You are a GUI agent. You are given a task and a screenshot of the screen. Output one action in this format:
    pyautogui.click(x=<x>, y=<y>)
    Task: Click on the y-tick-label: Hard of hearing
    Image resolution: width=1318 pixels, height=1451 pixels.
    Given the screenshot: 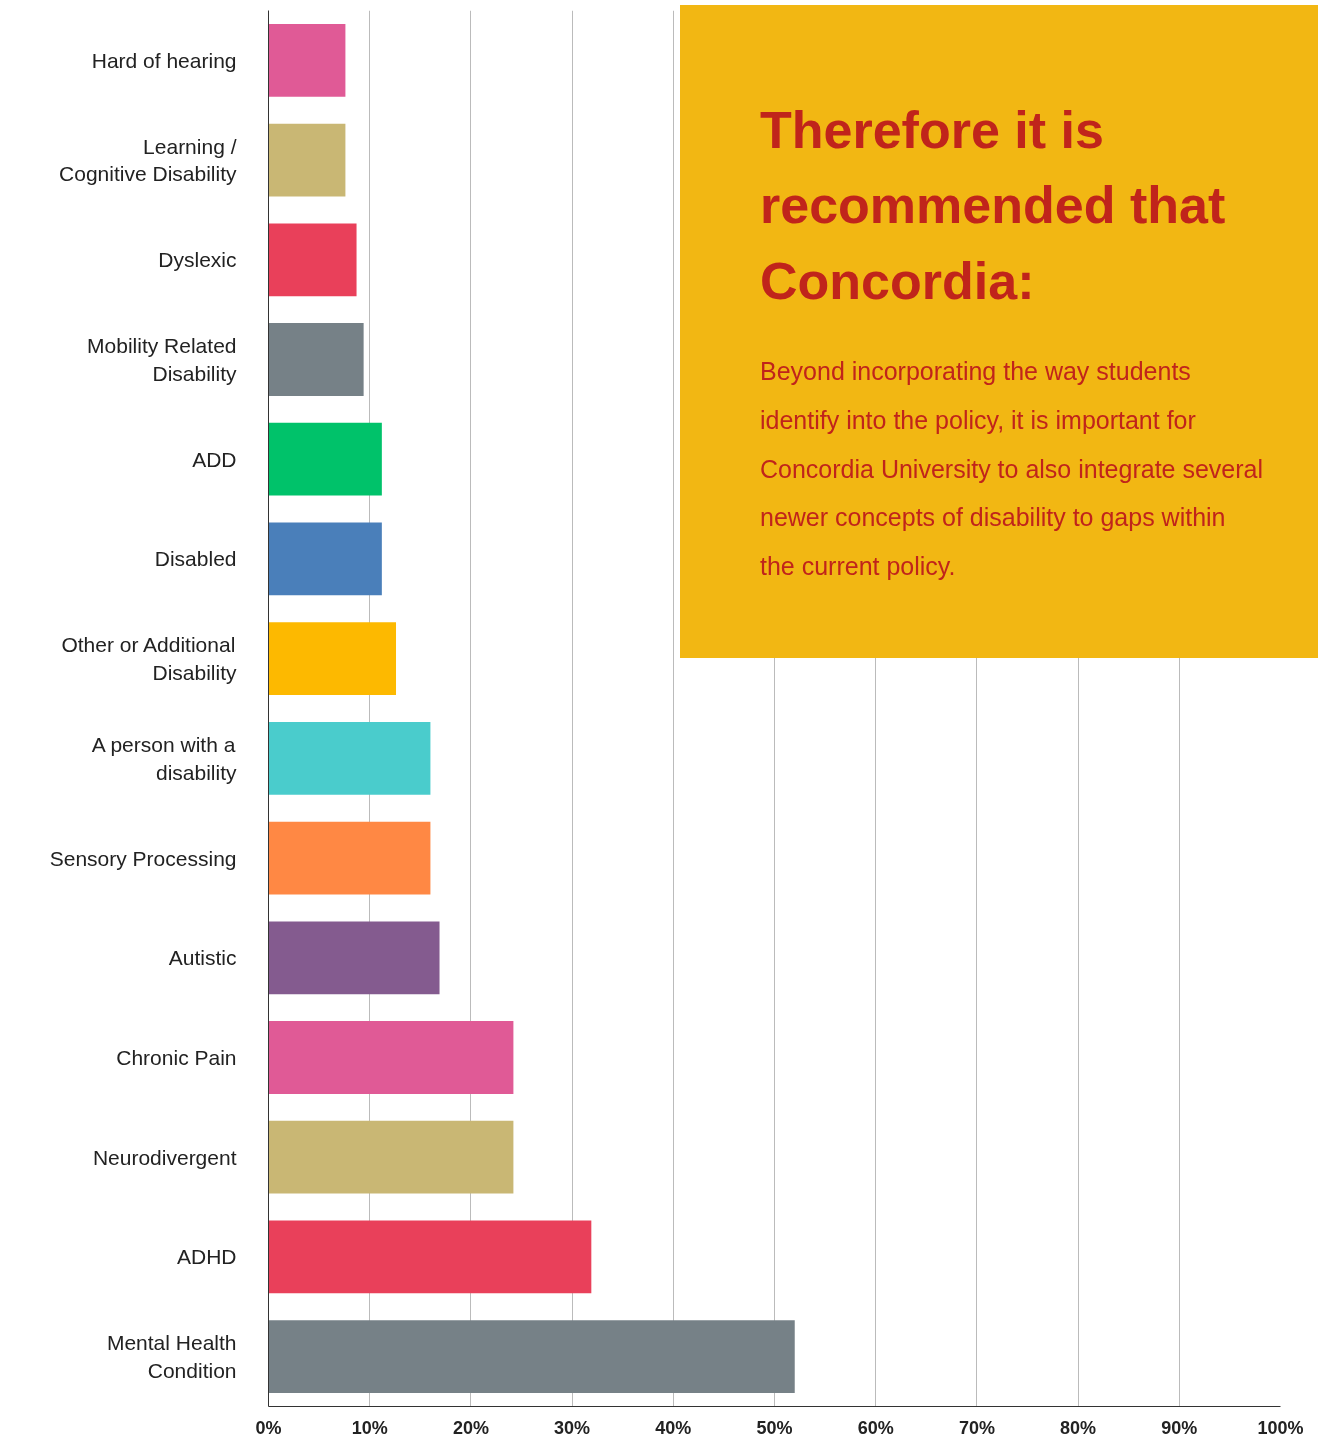 What is the action you would take?
    pyautogui.click(x=164, y=60)
    